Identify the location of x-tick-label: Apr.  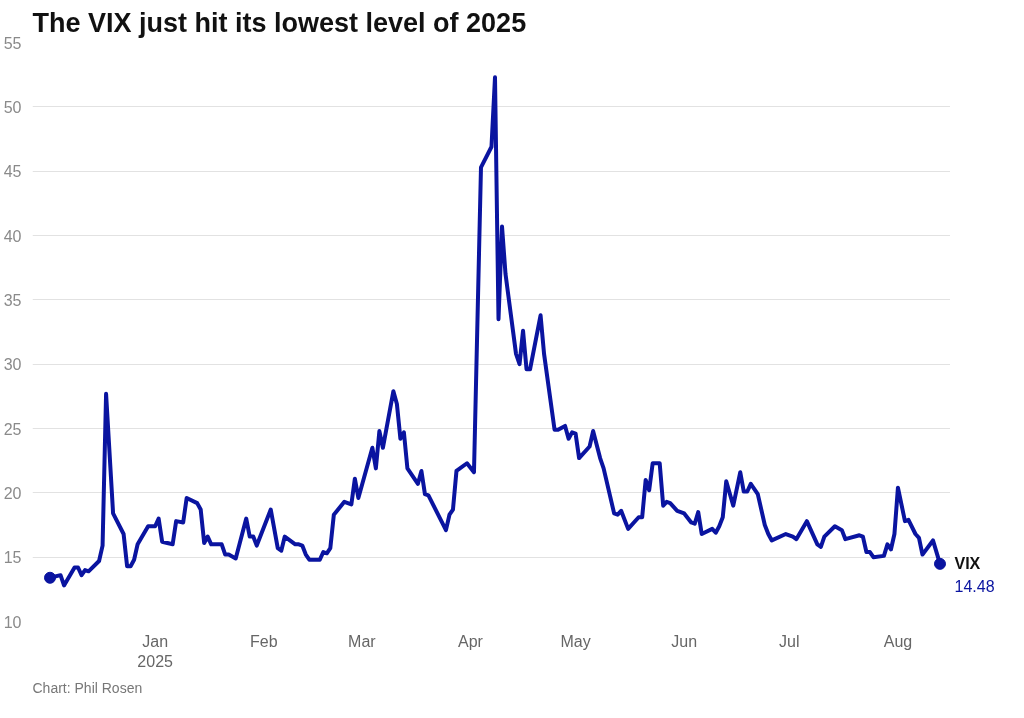
(471, 641).